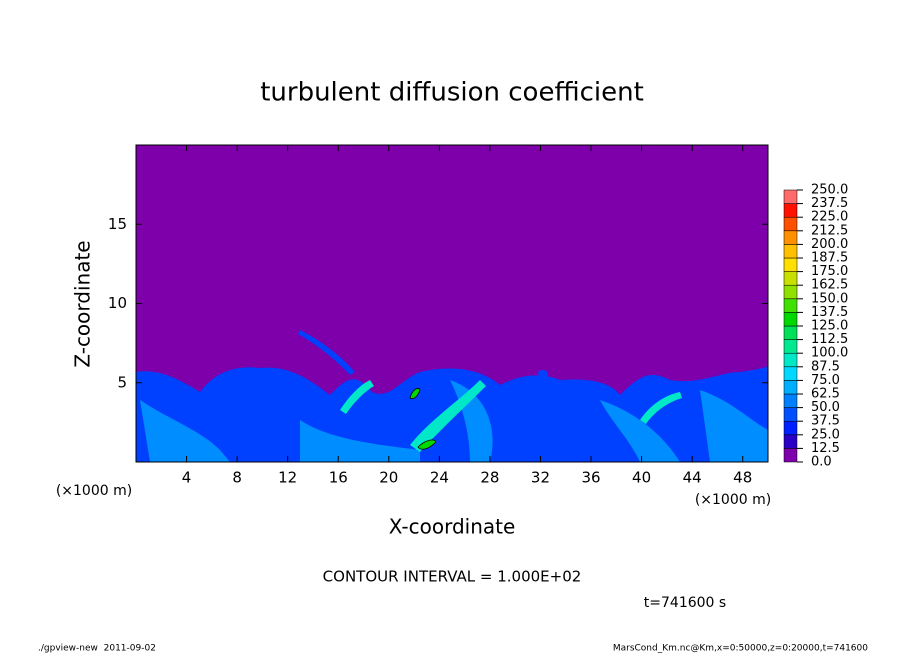  I want to click on x-tick-label: 32, so click(540, 478).